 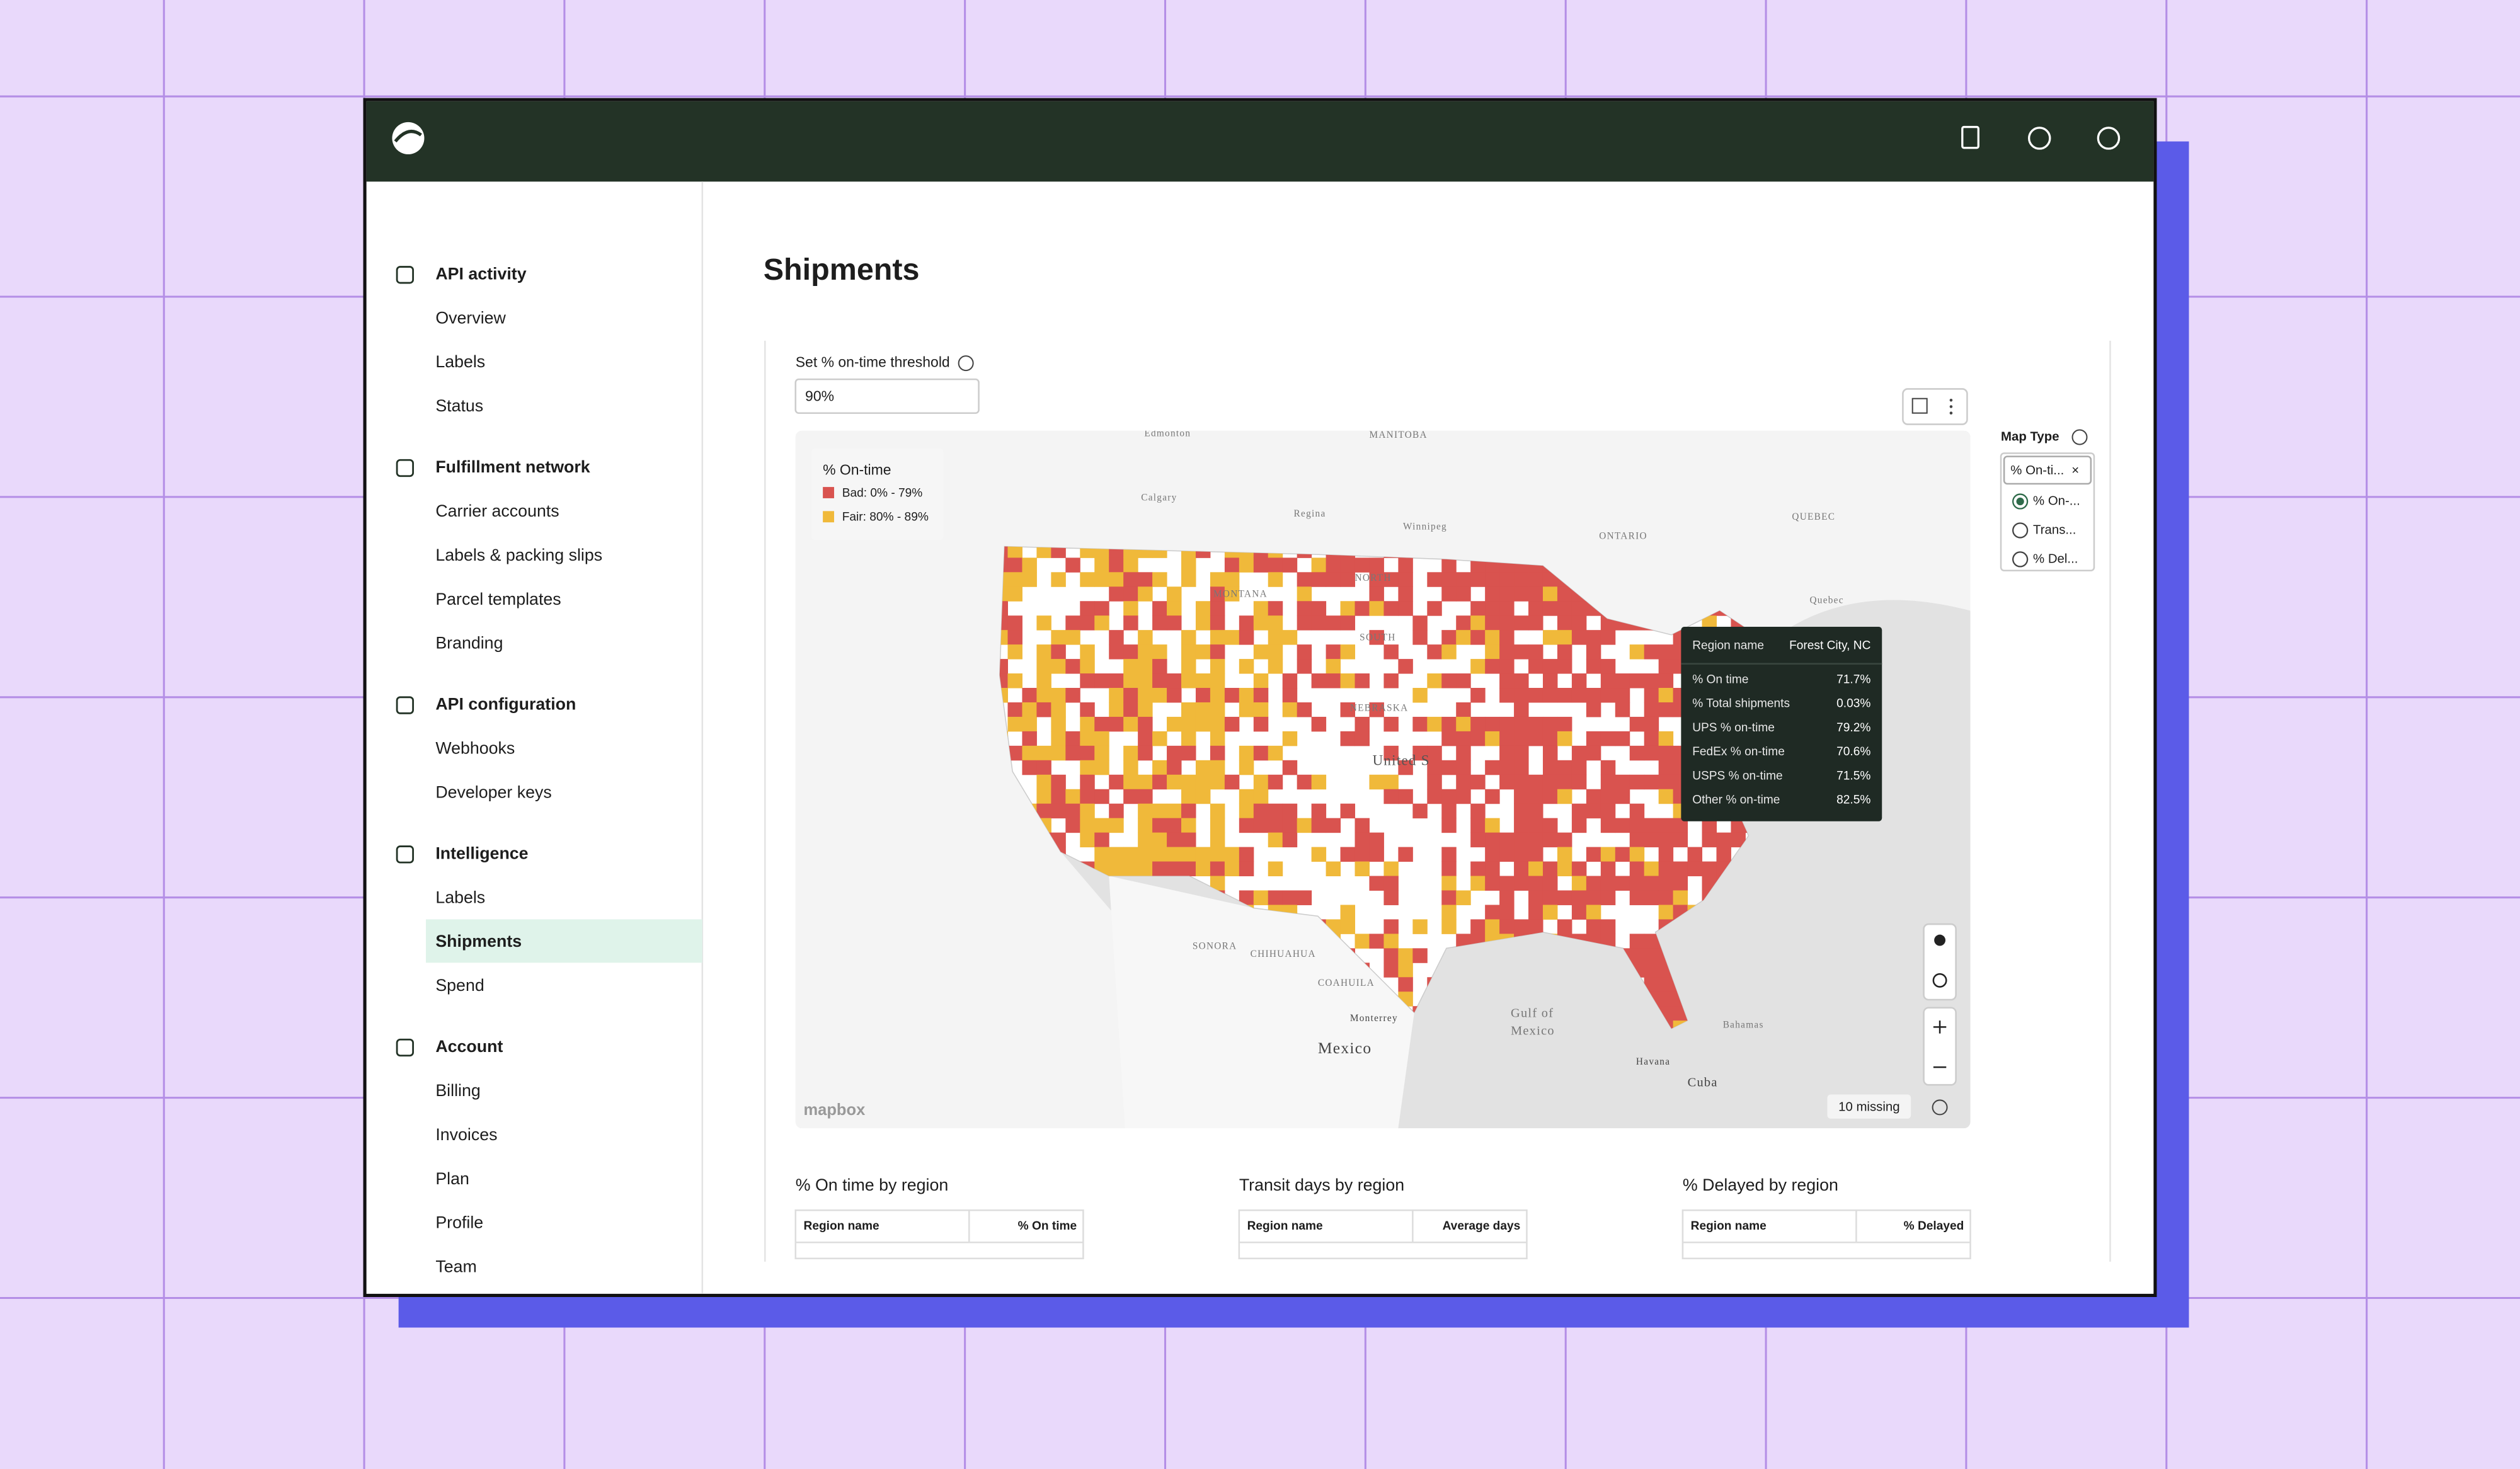 I want to click on missing-badge, so click(x=1869, y=1106).